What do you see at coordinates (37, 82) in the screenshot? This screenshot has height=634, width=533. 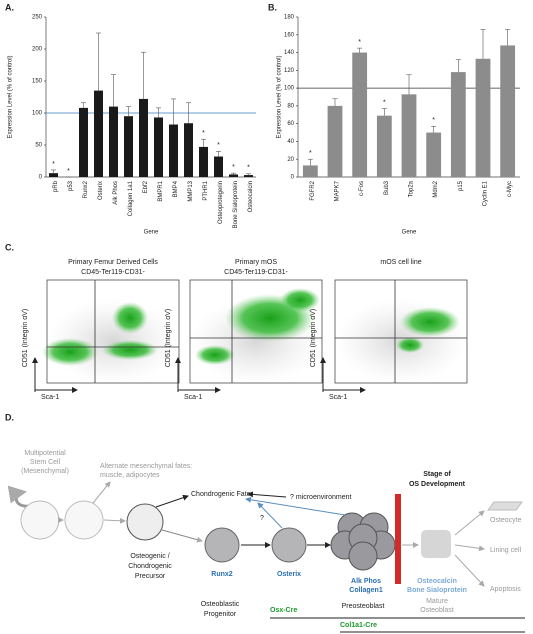 I see `y-tick-label: 150` at bounding box center [37, 82].